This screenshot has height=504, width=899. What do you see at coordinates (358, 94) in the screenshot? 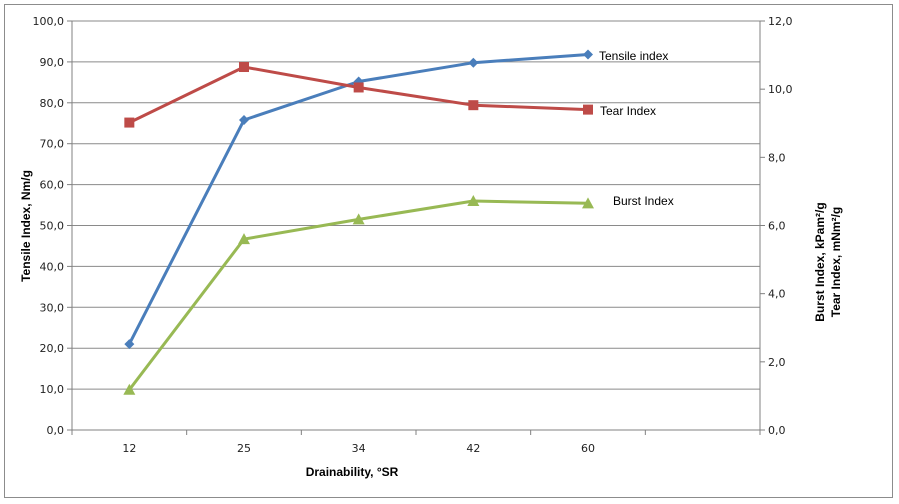
I see `series-line-tear` at bounding box center [358, 94].